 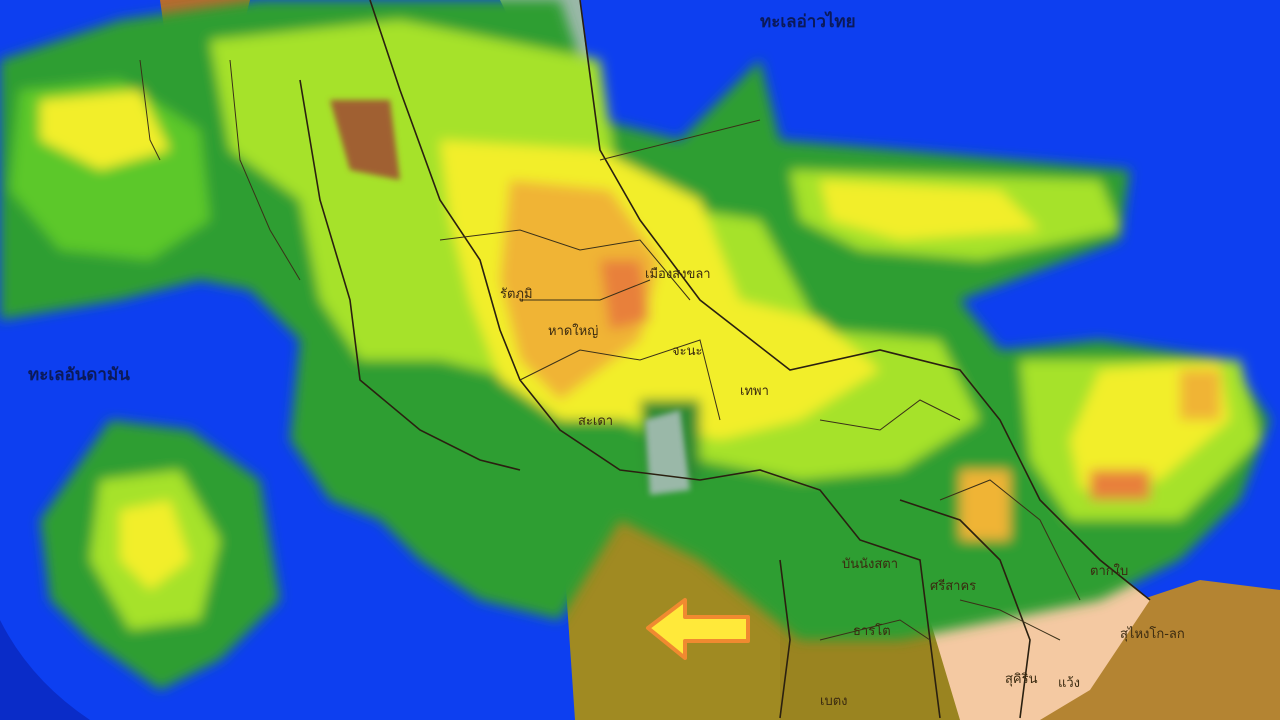 What do you see at coordinates (365, 140) in the screenshot?
I see `brown-patch` at bounding box center [365, 140].